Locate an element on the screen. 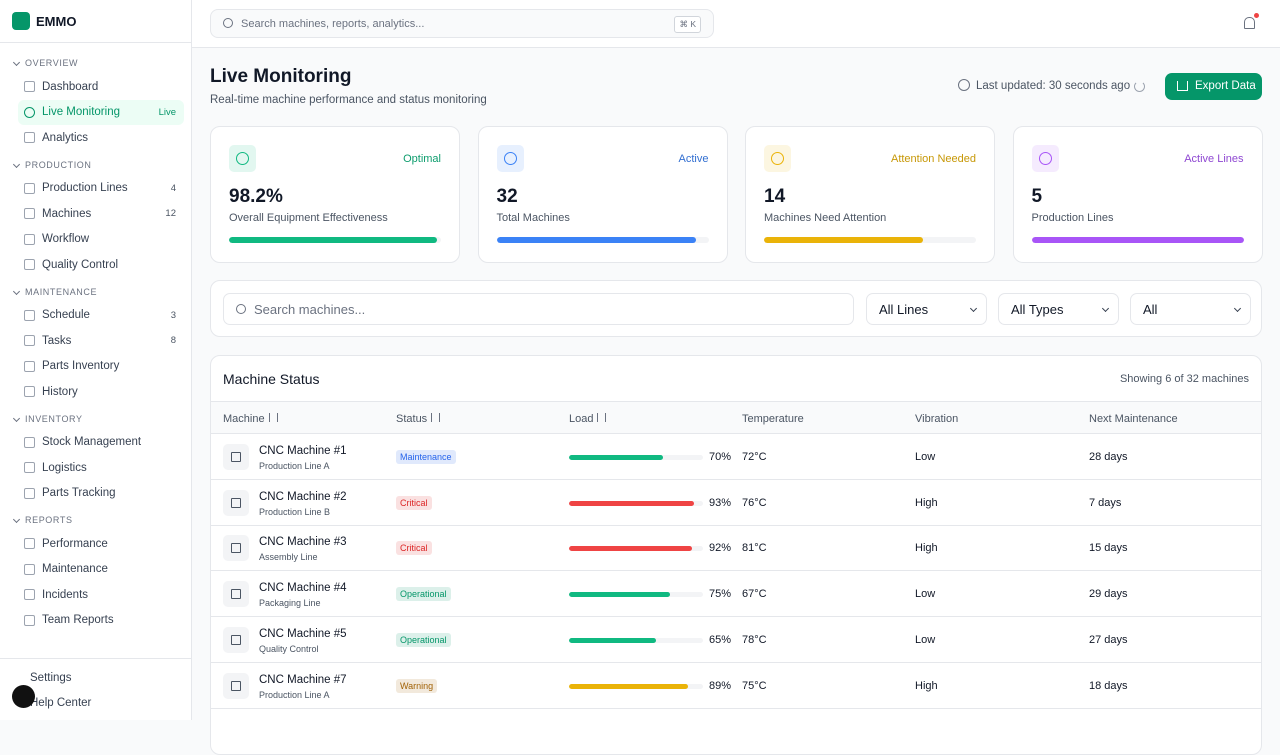 This screenshot has height=755, width=1280. machine-line: Assembly Line is located at coordinates (288, 557).